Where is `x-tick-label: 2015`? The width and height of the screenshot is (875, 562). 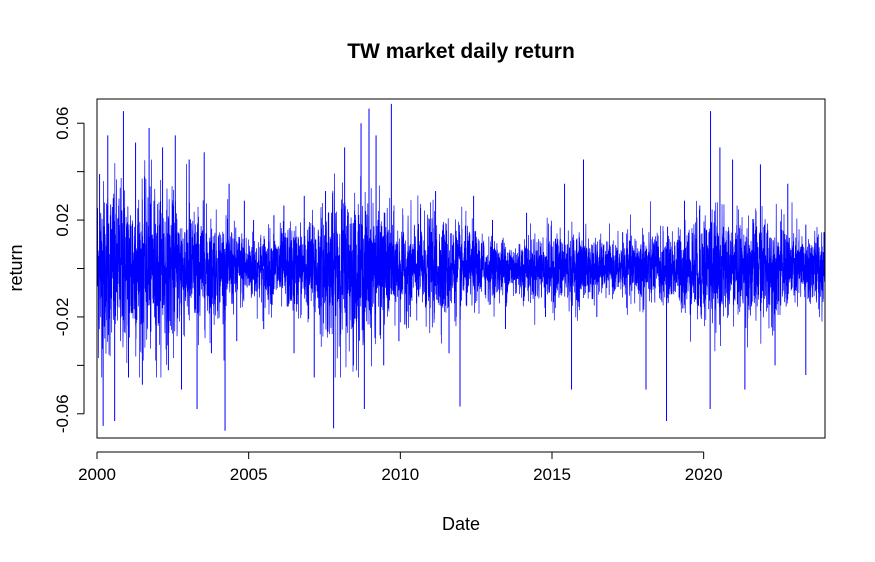 x-tick-label: 2015 is located at coordinates (552, 474).